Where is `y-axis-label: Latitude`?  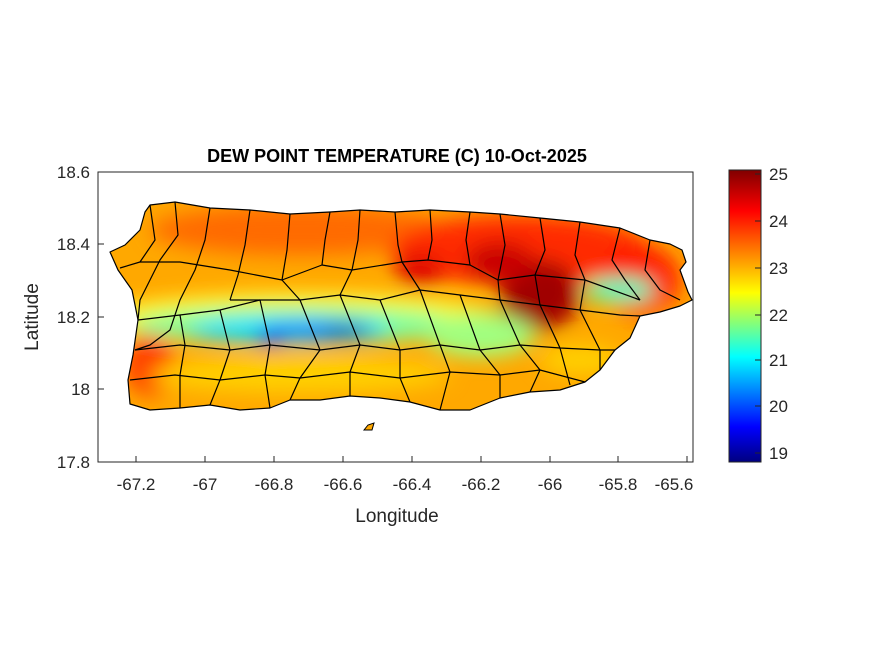
y-axis-label: Latitude is located at coordinates (32, 317).